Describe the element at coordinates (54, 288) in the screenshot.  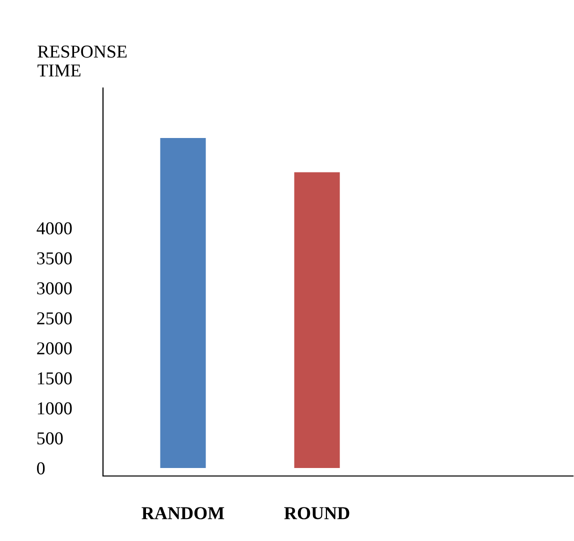
I see `y-tick-label: 3000` at that location.